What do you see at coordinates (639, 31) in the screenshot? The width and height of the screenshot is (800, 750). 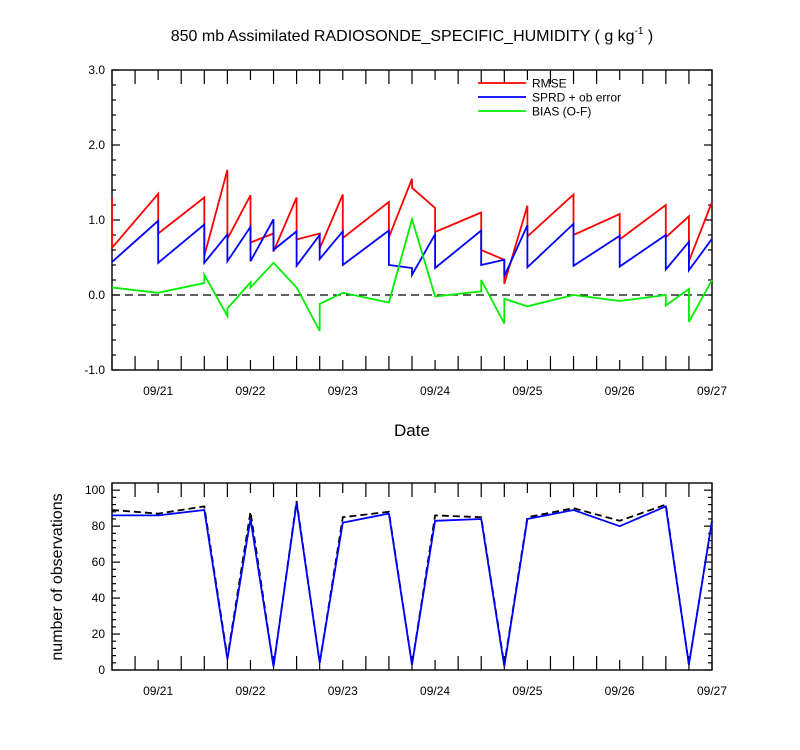 I see `top-chart-title-superscript: -1` at bounding box center [639, 31].